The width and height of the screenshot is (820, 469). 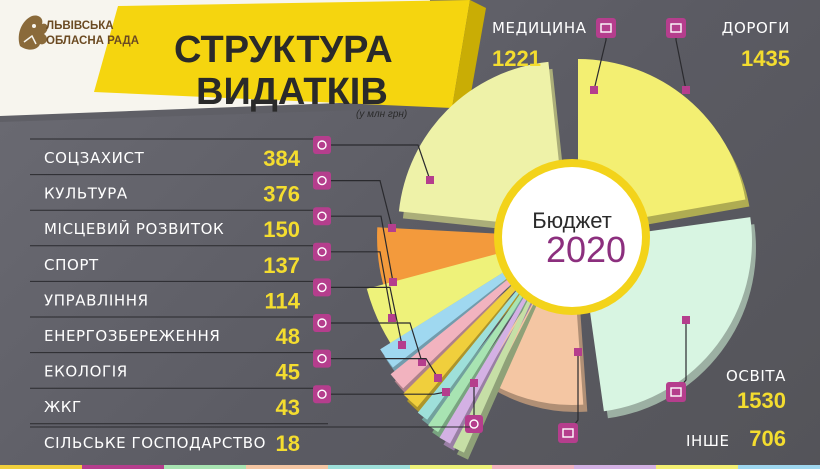 I want to click on center-year: 2020, so click(x=586, y=249).